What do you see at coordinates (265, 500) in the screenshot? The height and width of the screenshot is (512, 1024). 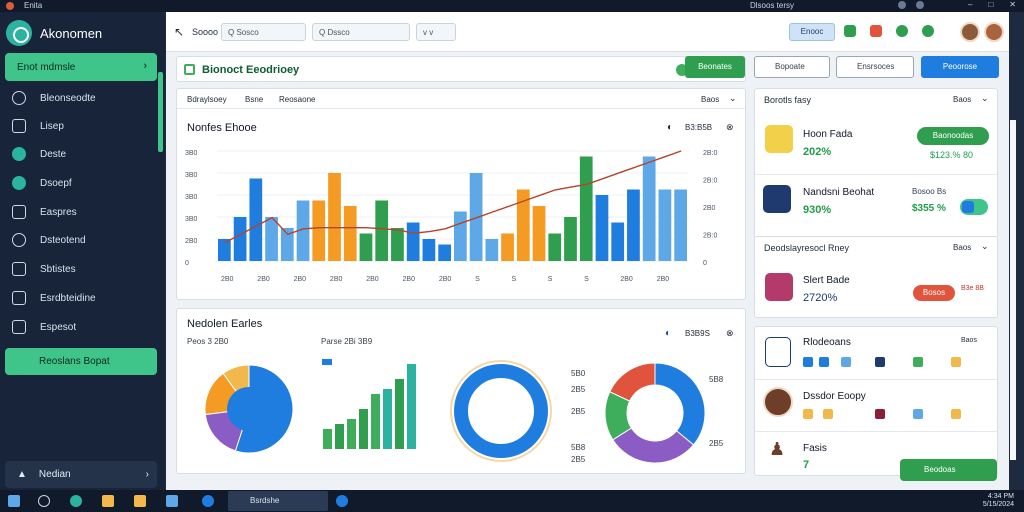 I see `taskbar-active-label: Bsrdshe` at bounding box center [265, 500].